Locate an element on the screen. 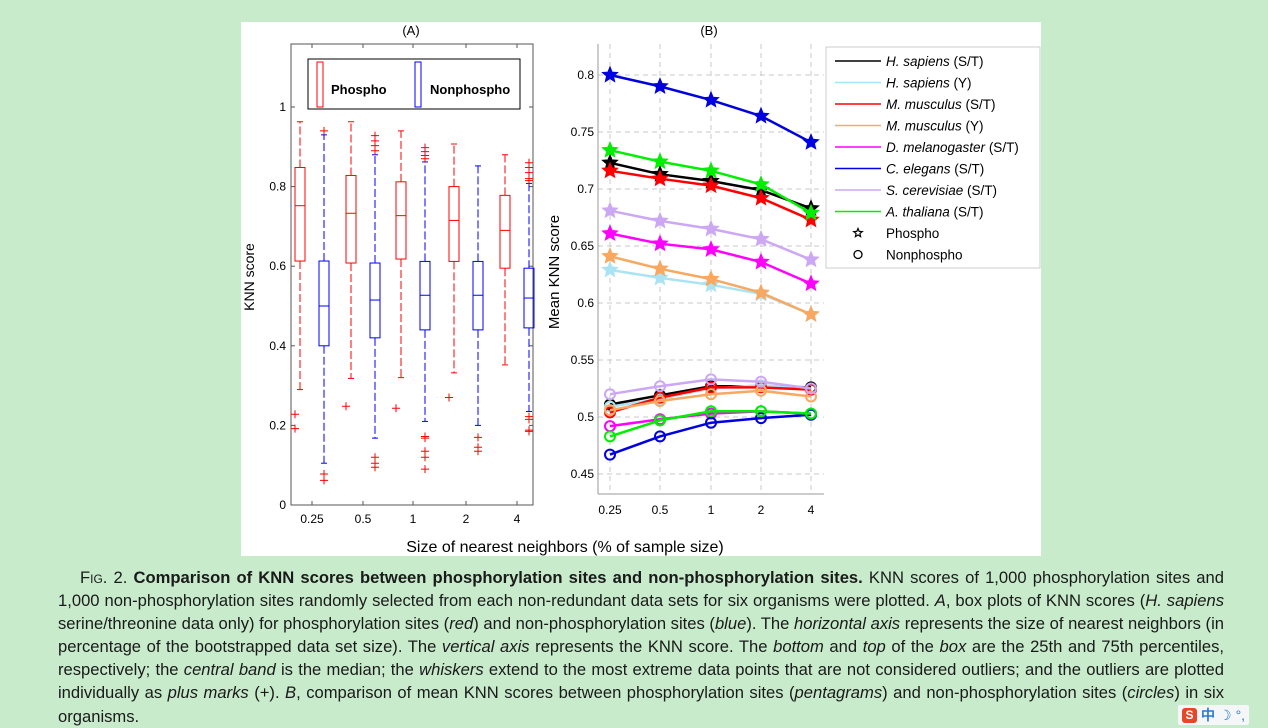 This screenshot has width=1268, height=728. legend-residue: (Y) is located at coordinates (973, 126).